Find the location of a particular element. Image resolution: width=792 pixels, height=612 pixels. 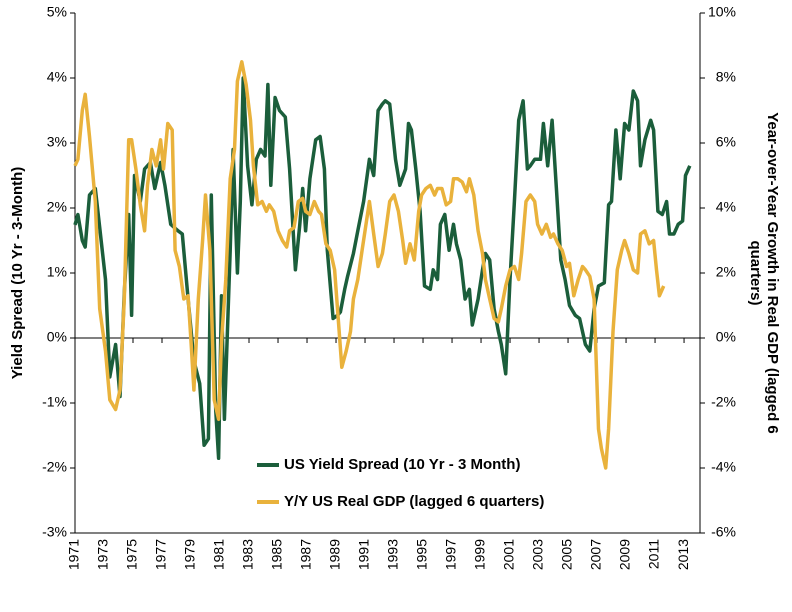

y-tick-label: 0% is located at coordinates (57, 337).